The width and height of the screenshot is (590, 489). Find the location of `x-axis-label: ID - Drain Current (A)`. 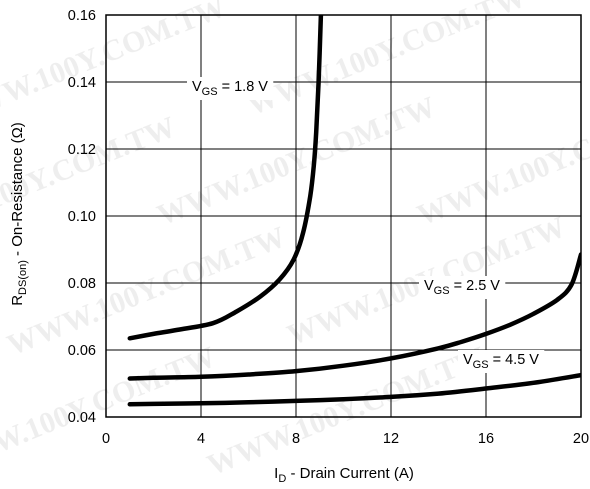

x-axis-label: ID - Drain Current (A) is located at coordinates (344, 475).